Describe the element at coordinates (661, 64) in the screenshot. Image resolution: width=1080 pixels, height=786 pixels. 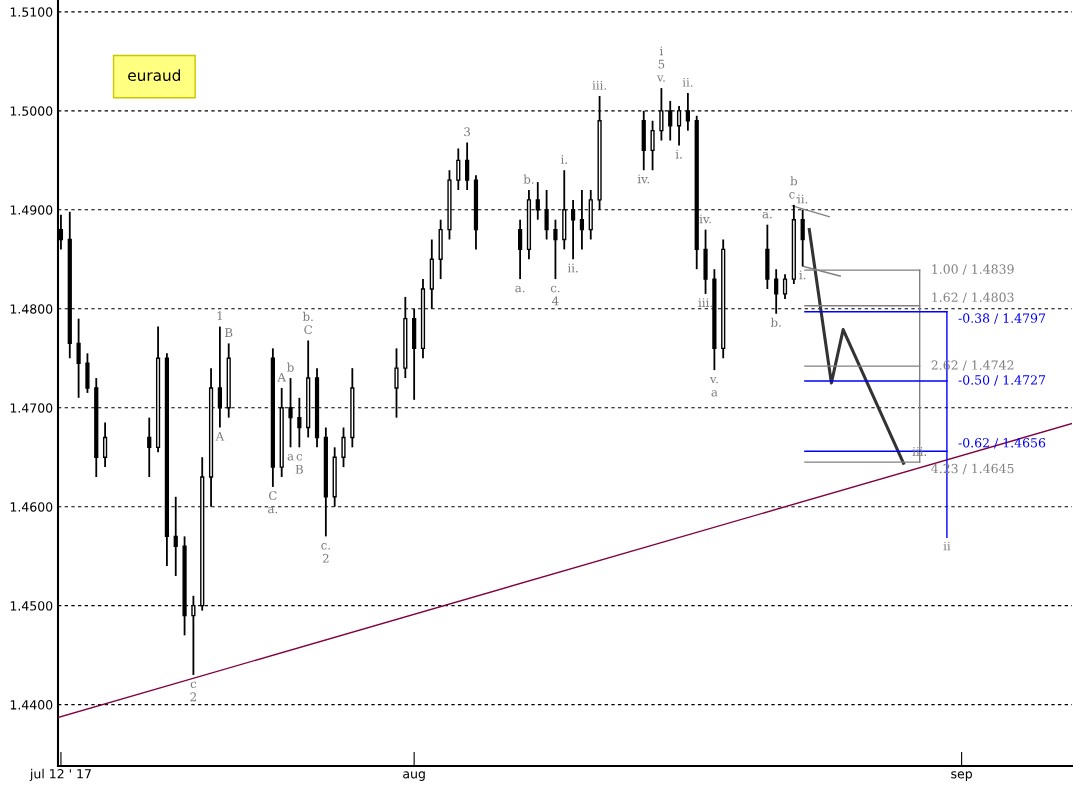
I see `annotation: 5` at that location.